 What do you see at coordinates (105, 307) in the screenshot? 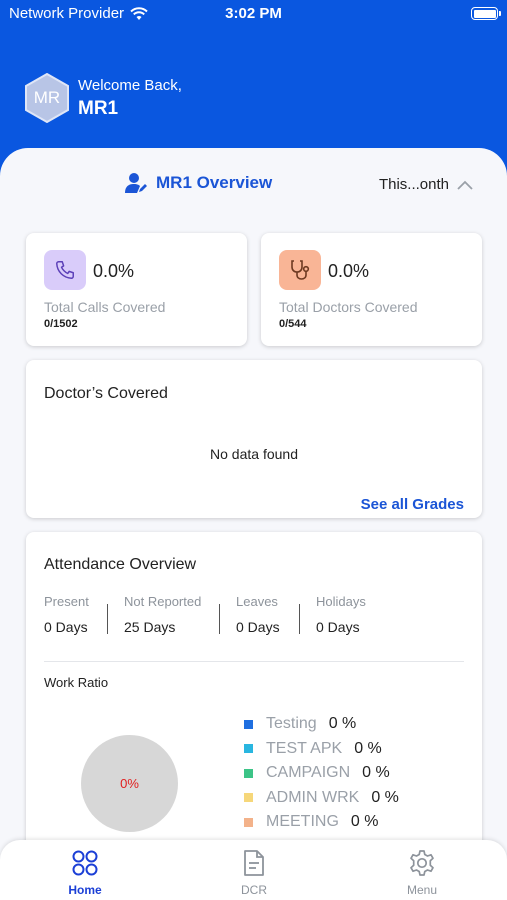
I see `stat-label: Total Calls Covered` at bounding box center [105, 307].